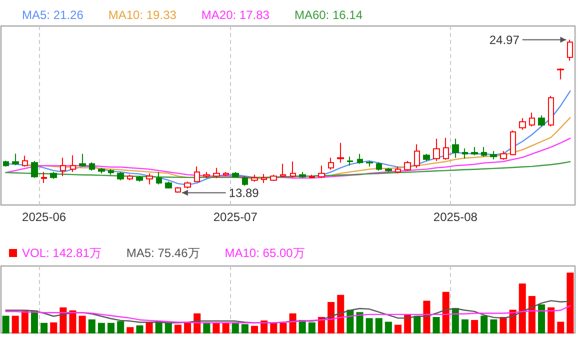 This screenshot has width=584, height=340. What do you see at coordinates (328, 15) in the screenshot?
I see `text: MA60: 16.14` at bounding box center [328, 15].